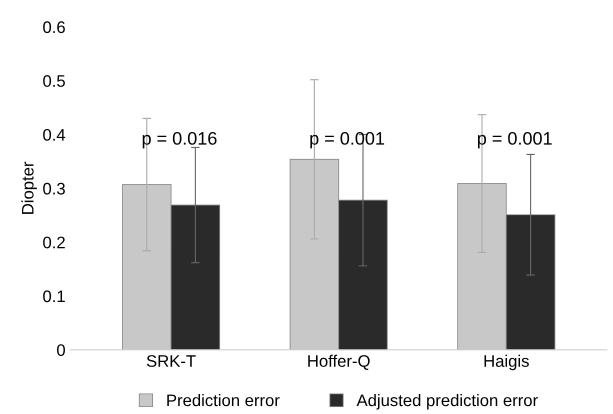 This screenshot has width=613, height=414. I want to click on y-tick-label: 0.2, so click(54, 242).